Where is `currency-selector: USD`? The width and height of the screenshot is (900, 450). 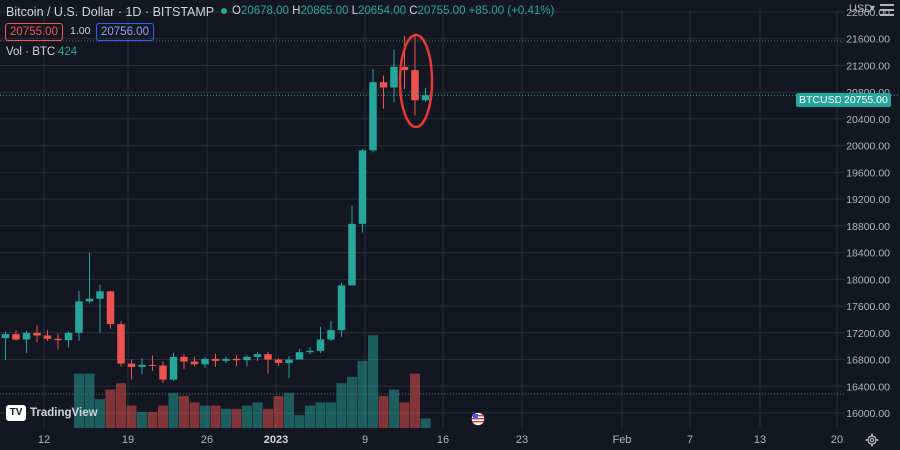
currency-selector: USD is located at coordinates (861, 9).